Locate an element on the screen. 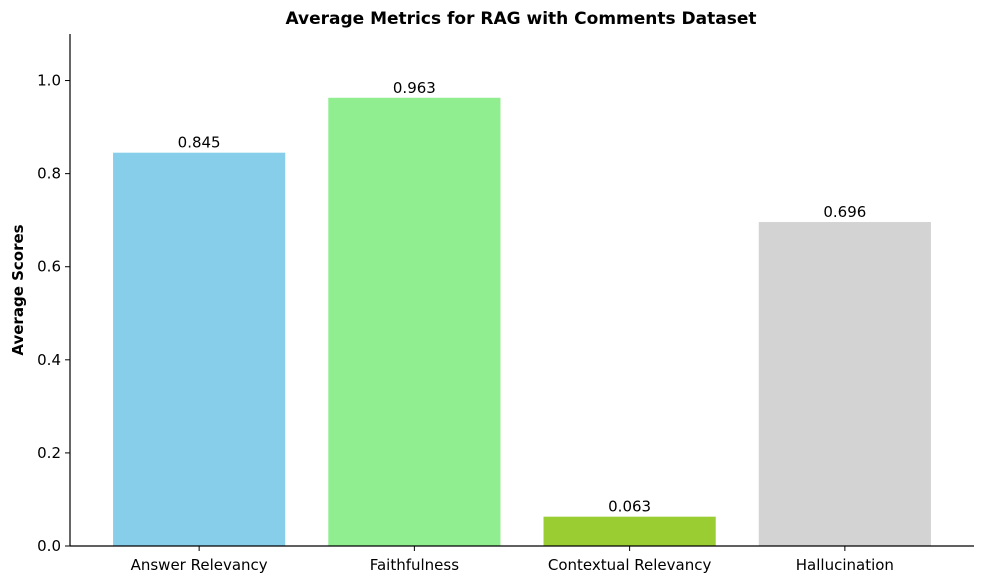 This screenshot has height=584, width=984. bar-contextual-relevancy is located at coordinates (629, 531).